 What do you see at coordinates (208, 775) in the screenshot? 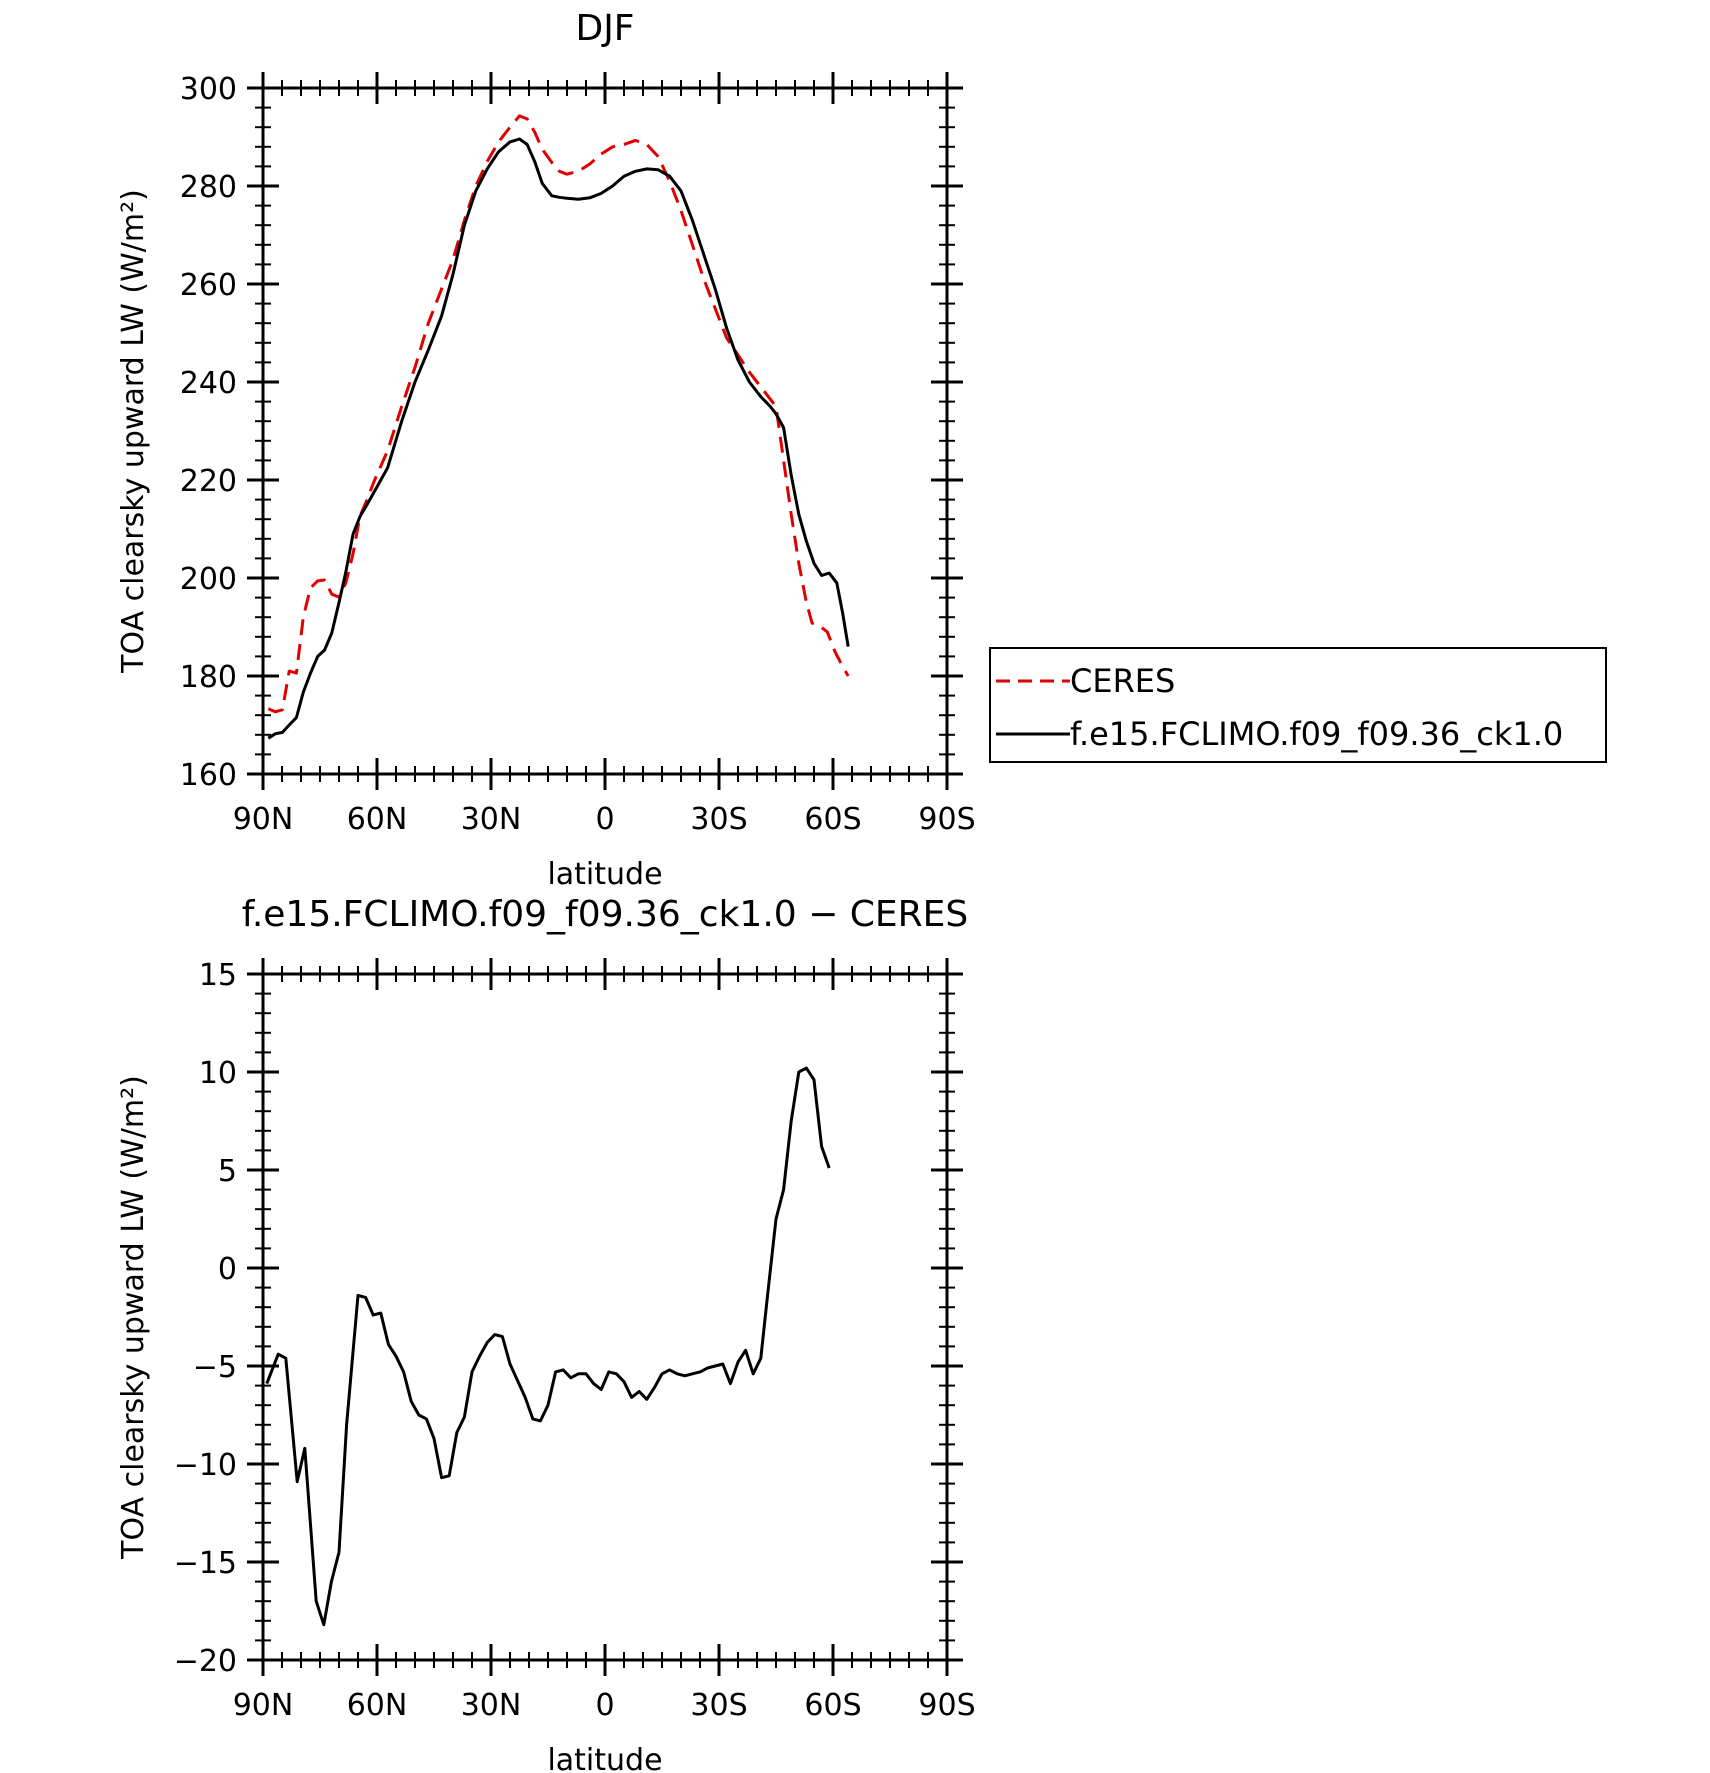
I see `y-tick-label: 160` at bounding box center [208, 775].